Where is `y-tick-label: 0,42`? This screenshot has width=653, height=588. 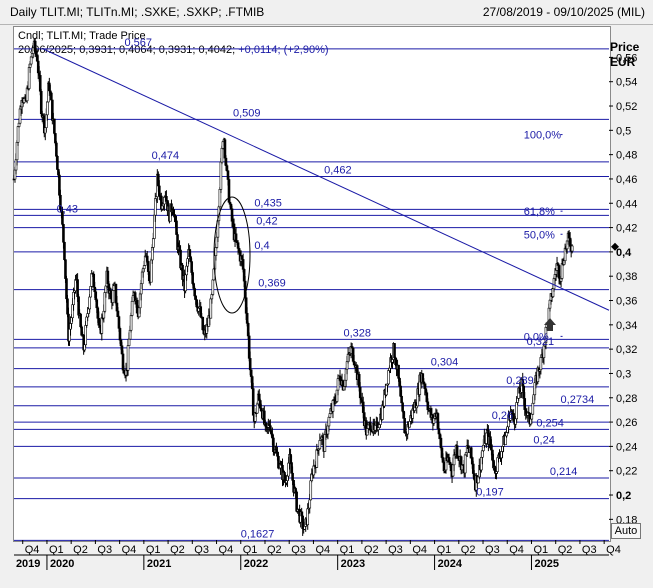 y-tick-label: 0,42 is located at coordinates (626, 229).